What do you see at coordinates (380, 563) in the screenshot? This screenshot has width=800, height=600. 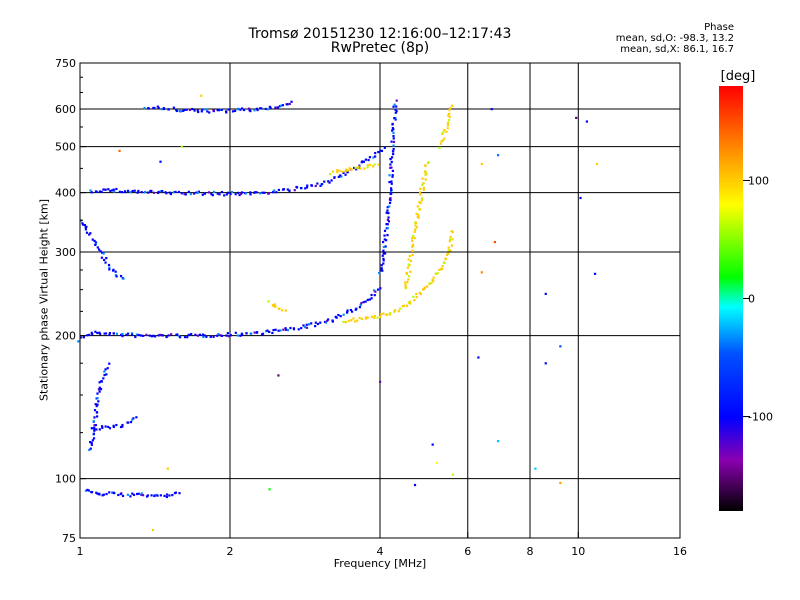 I see `x-axis-label: Frequency [MHz]` at bounding box center [380, 563].